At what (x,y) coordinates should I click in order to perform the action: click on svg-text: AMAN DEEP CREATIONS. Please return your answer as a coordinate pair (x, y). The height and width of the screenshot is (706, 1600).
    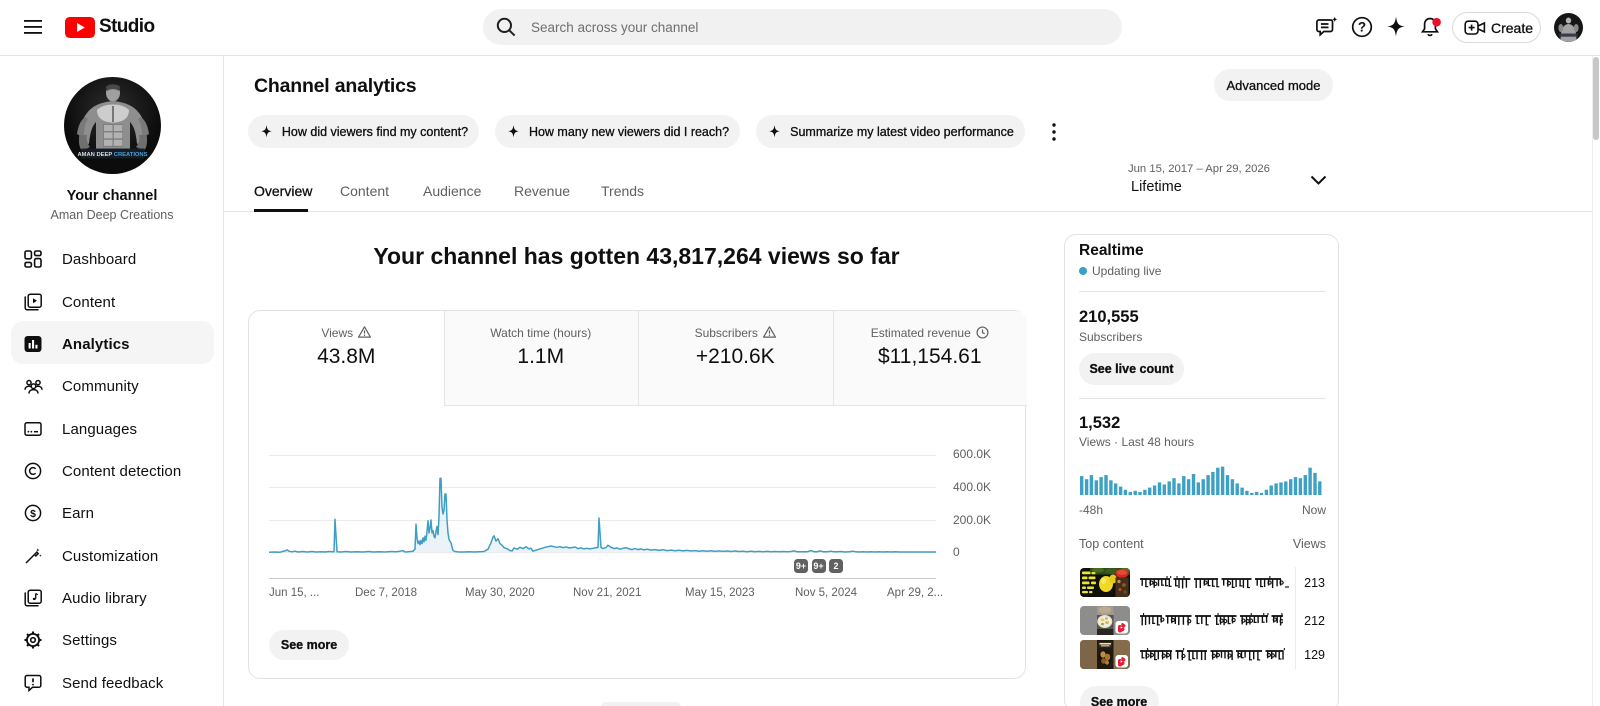
    Looking at the image, I should click on (112, 155).